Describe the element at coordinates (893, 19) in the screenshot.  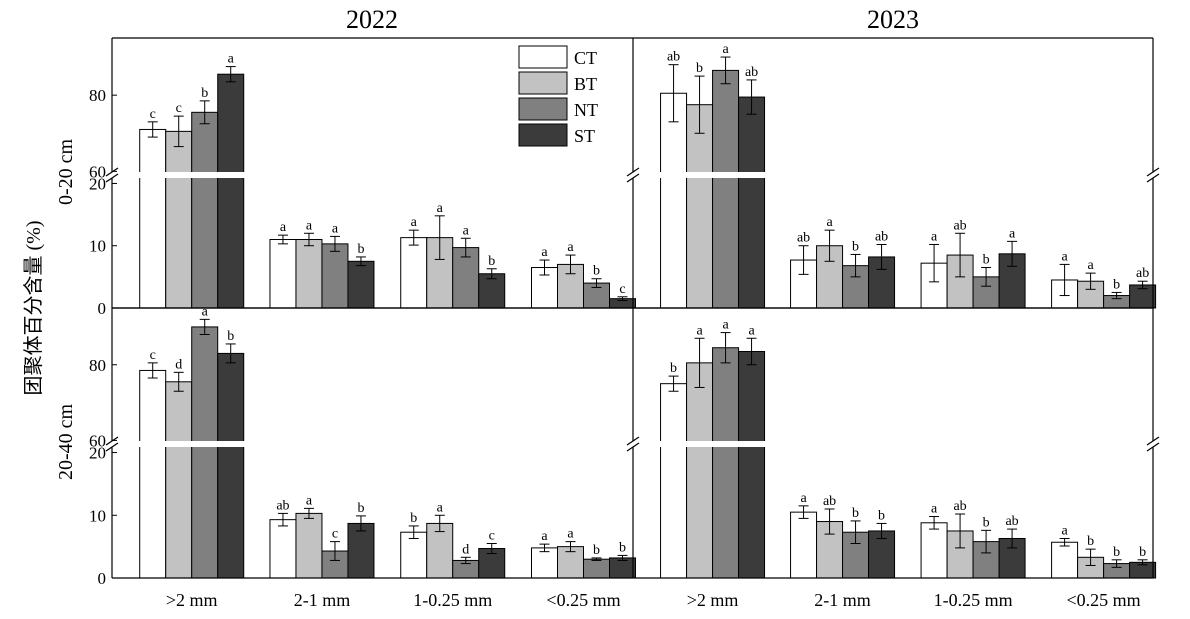
I see `column-title-2023: 2023` at that location.